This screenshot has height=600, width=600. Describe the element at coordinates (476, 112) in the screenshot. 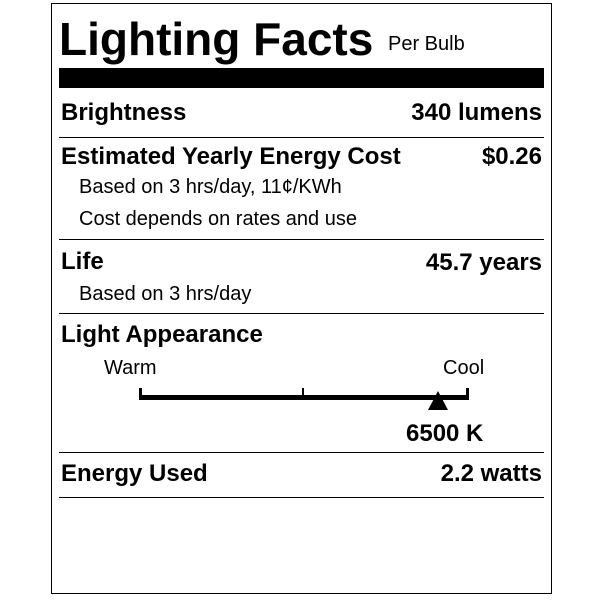

I see `brightness-value: 340 lumens` at that location.